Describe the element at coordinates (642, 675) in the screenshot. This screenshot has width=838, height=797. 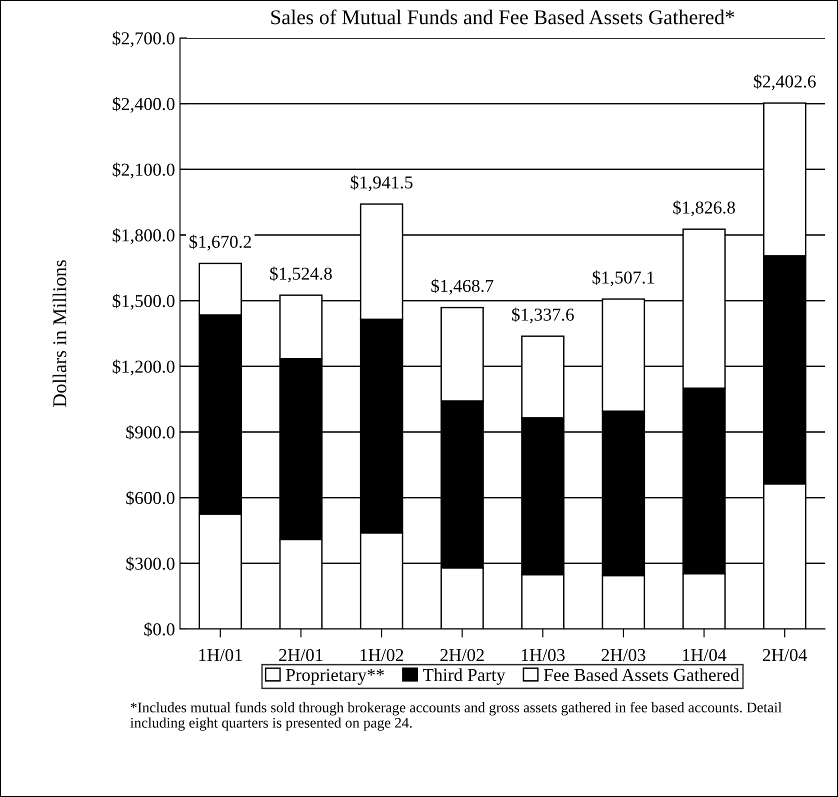
I see `legend-label: Fee Based Assets Gathered` at that location.